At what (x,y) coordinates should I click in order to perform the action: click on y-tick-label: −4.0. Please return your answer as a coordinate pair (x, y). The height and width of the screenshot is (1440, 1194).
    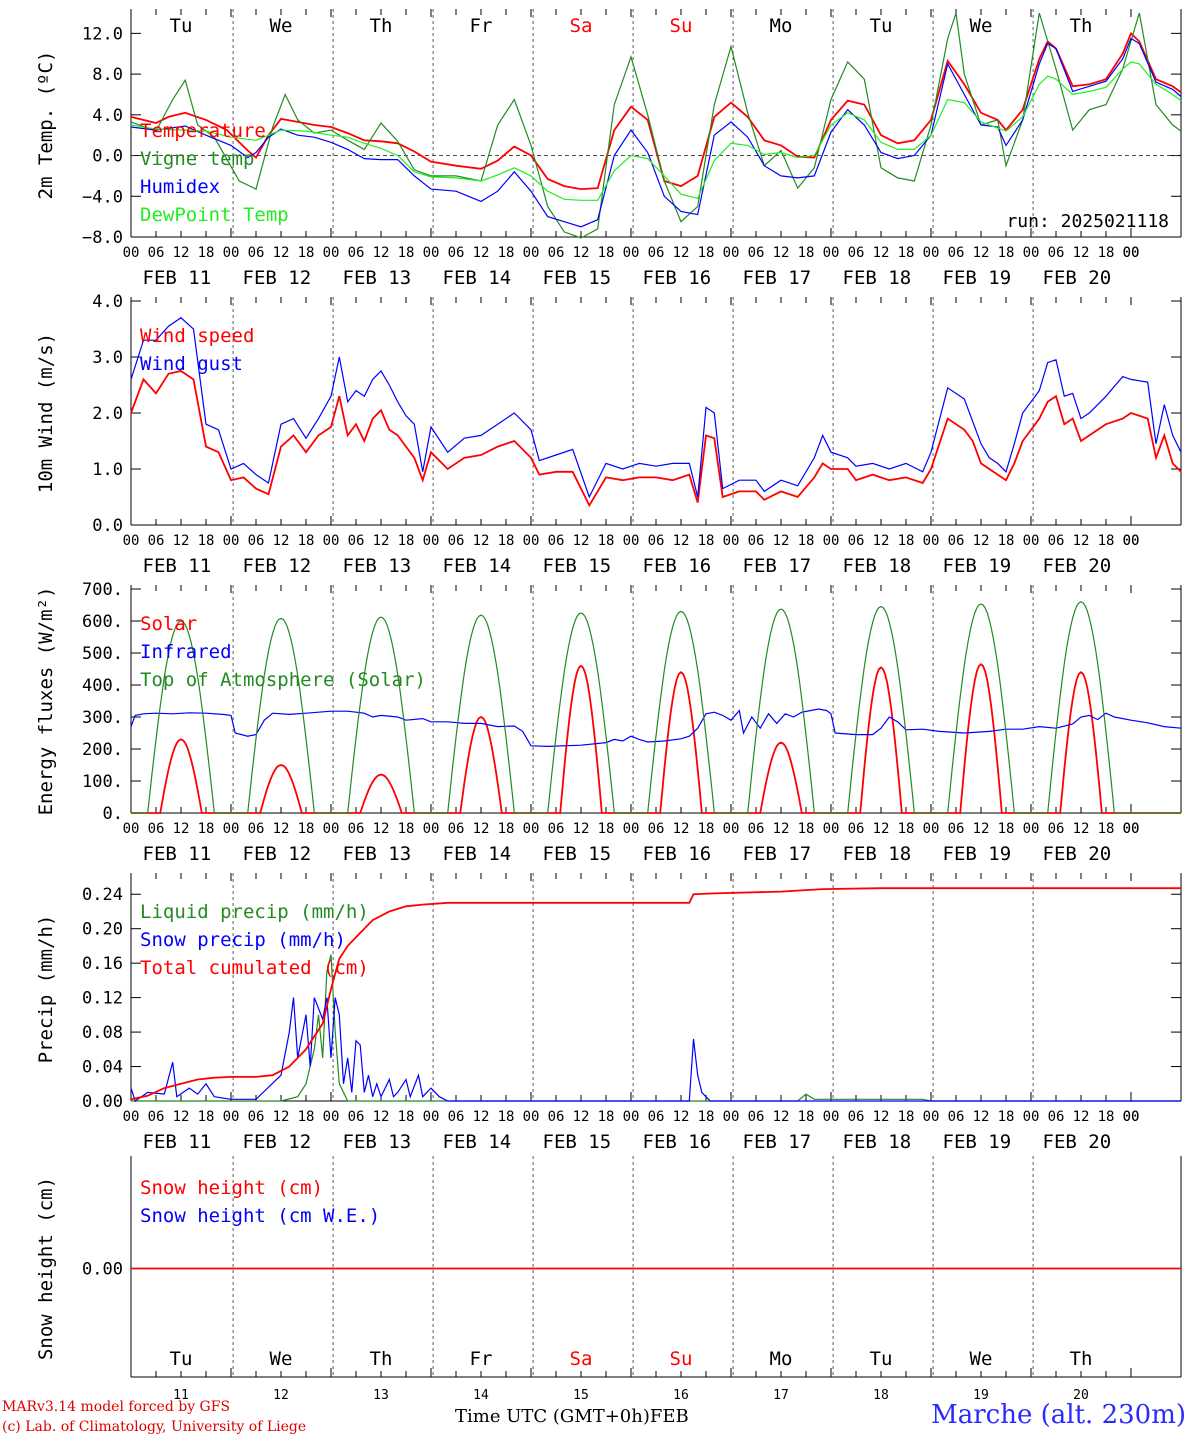
    Looking at the image, I should click on (102, 197).